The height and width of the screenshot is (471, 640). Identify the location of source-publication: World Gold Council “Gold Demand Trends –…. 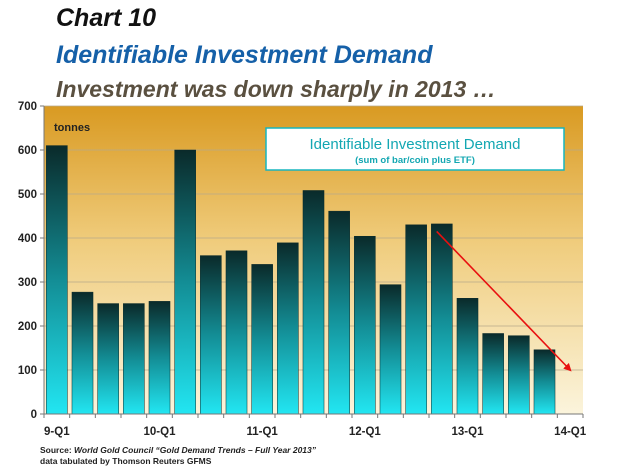
(195, 450).